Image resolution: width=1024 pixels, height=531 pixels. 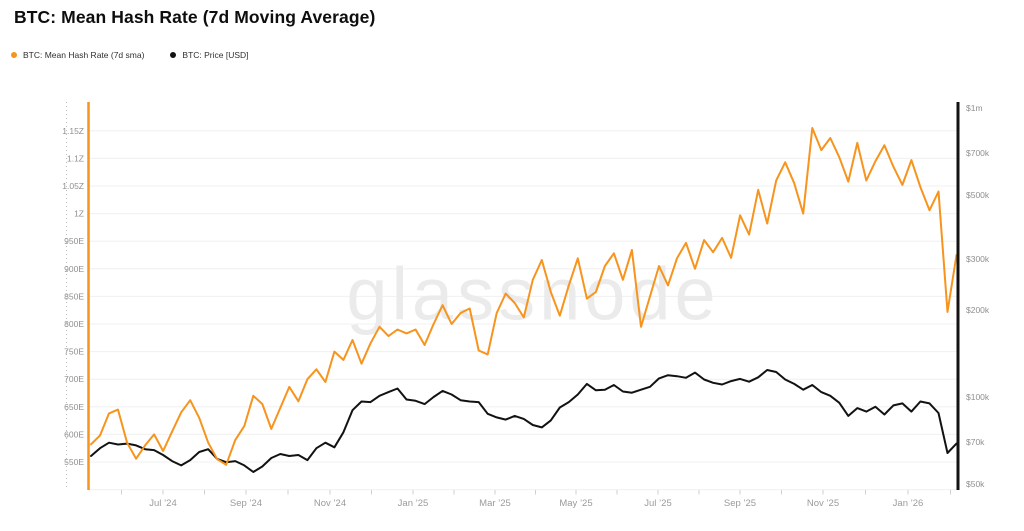 What do you see at coordinates (908, 503) in the screenshot?
I see `x-axis-label: Jan ’26` at bounding box center [908, 503].